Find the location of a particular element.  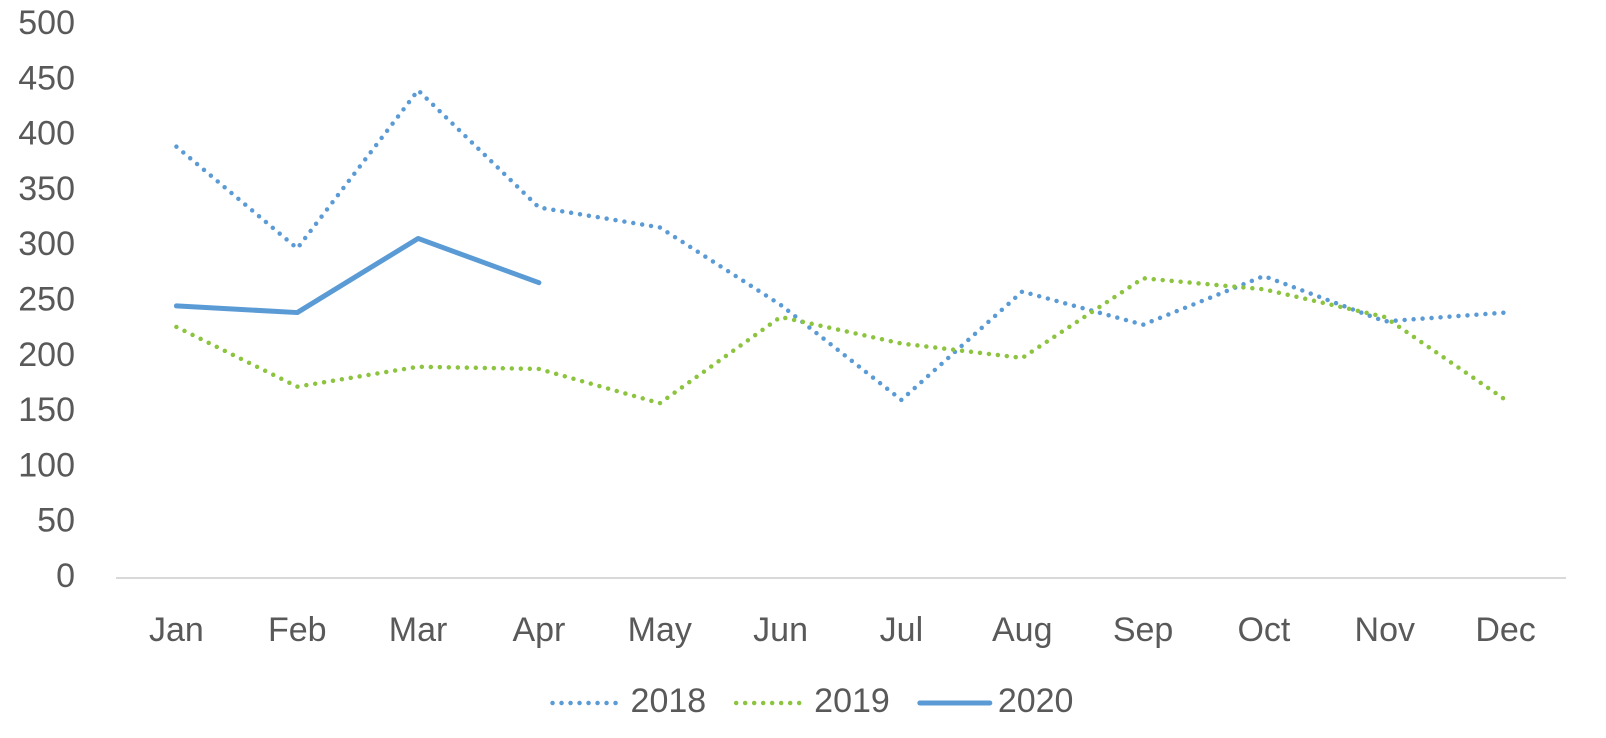

x-tick-label: Jul is located at coordinates (901, 630).